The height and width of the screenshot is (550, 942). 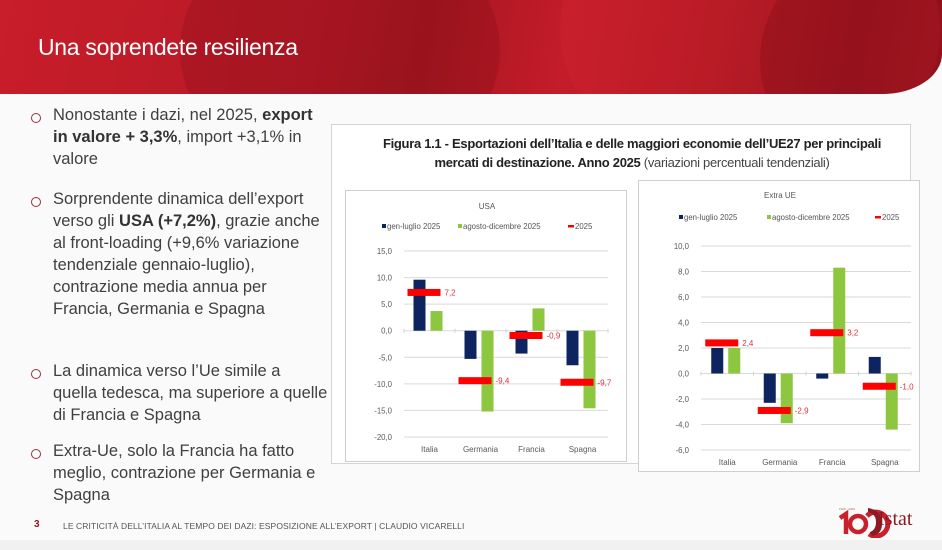 I want to click on data-label-2025: -0,9, so click(x=554, y=335).